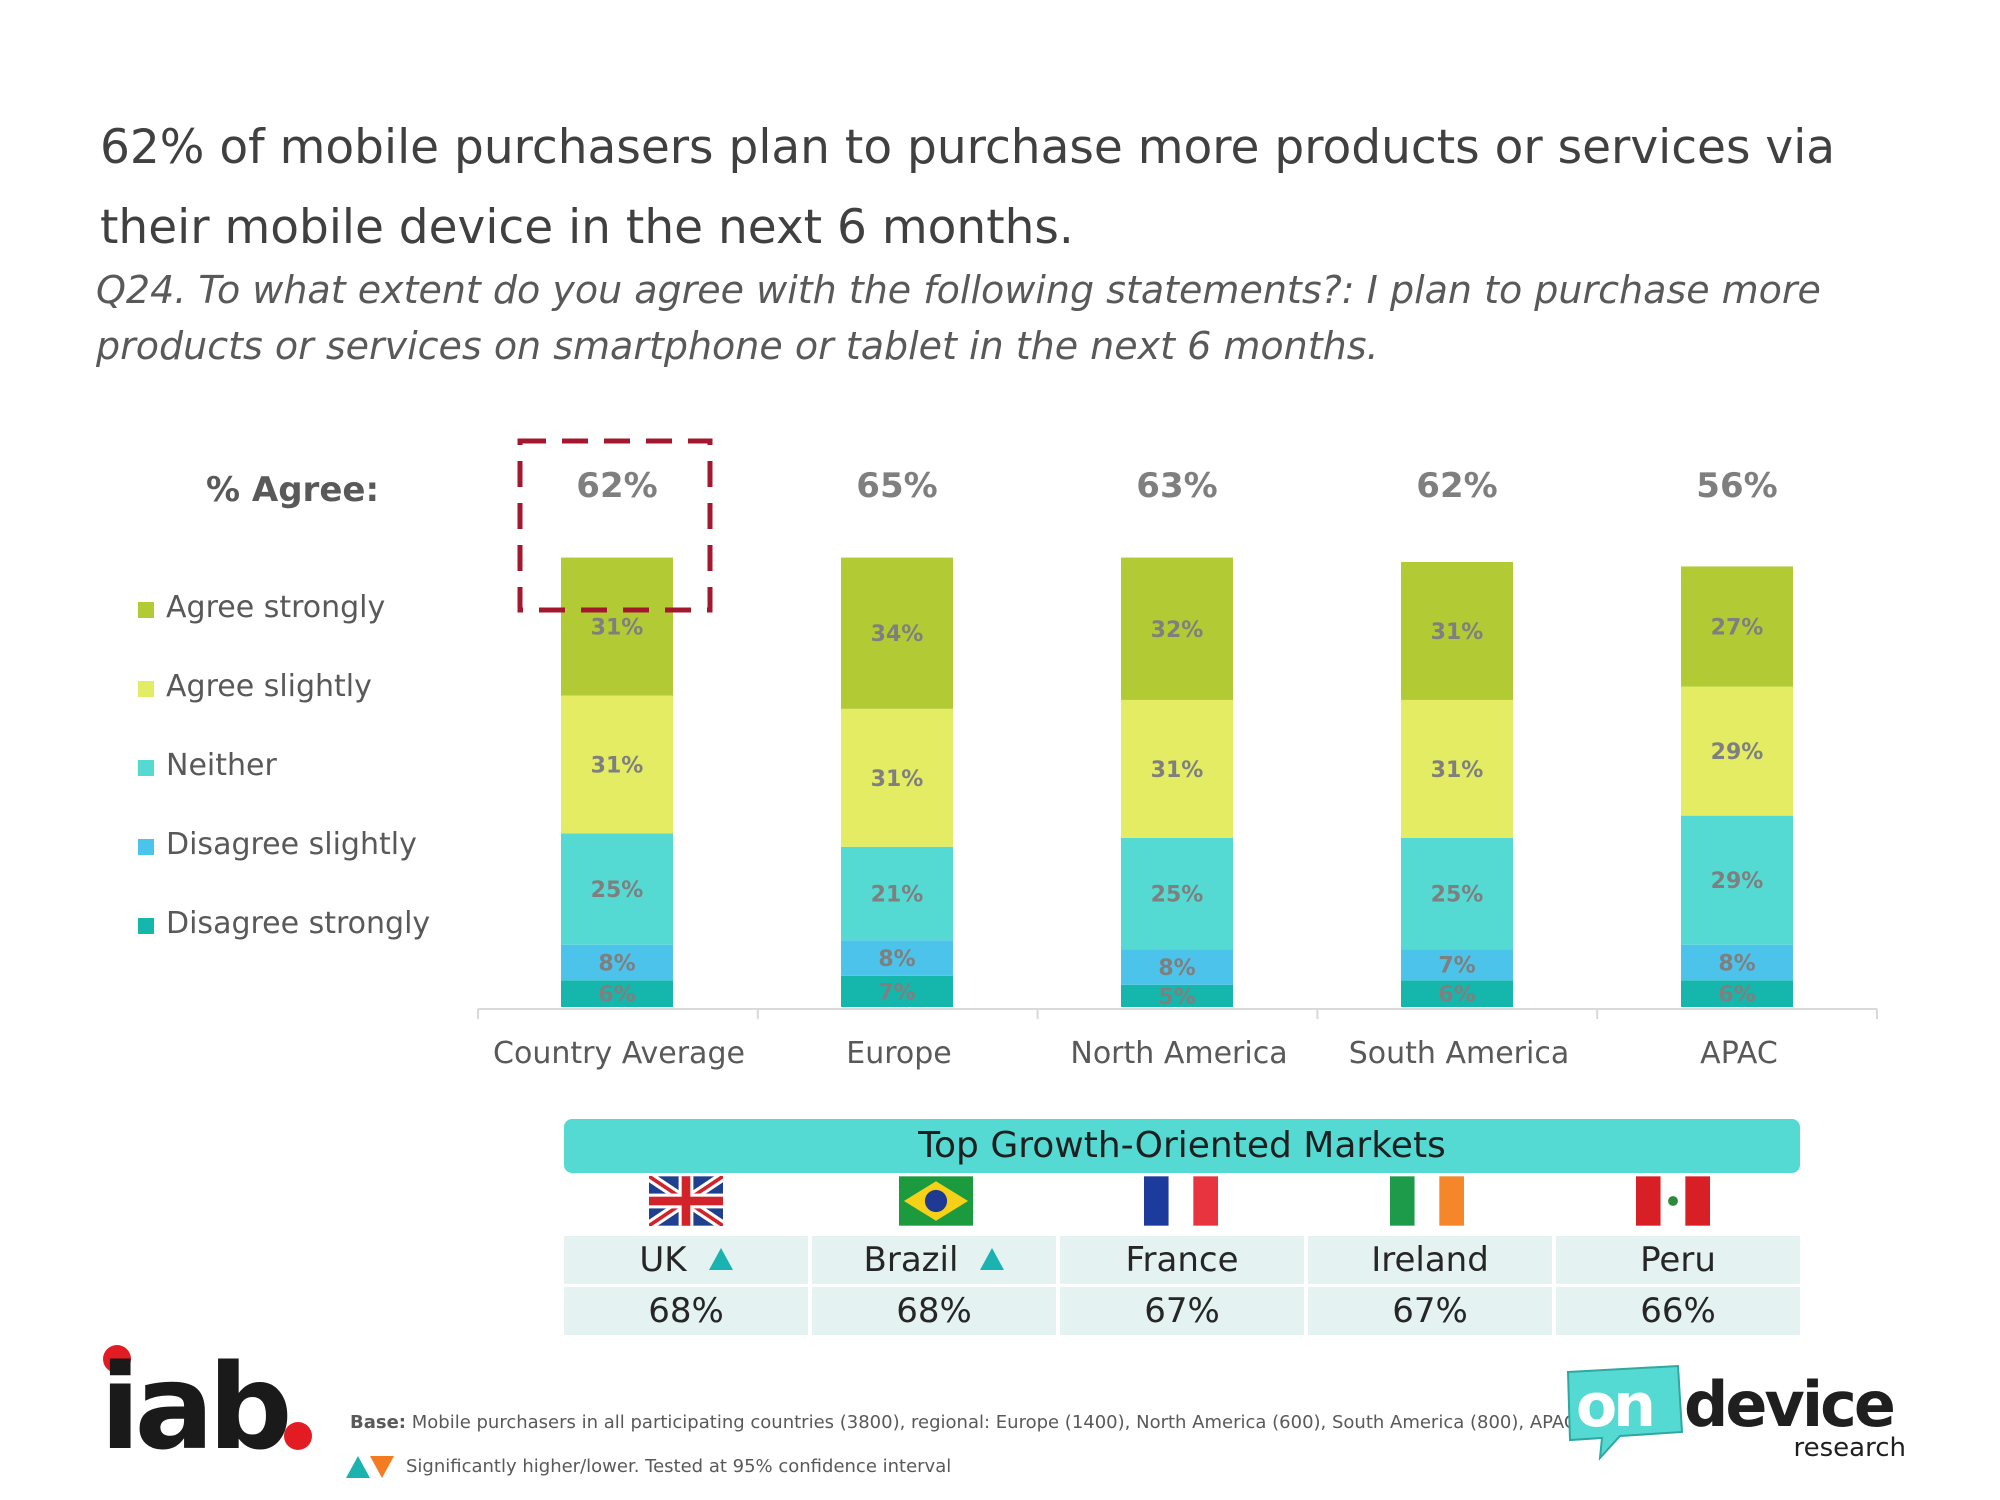 The height and width of the screenshot is (1500, 2000). What do you see at coordinates (382, 1467) in the screenshot?
I see `significantly-lower-icon` at bounding box center [382, 1467].